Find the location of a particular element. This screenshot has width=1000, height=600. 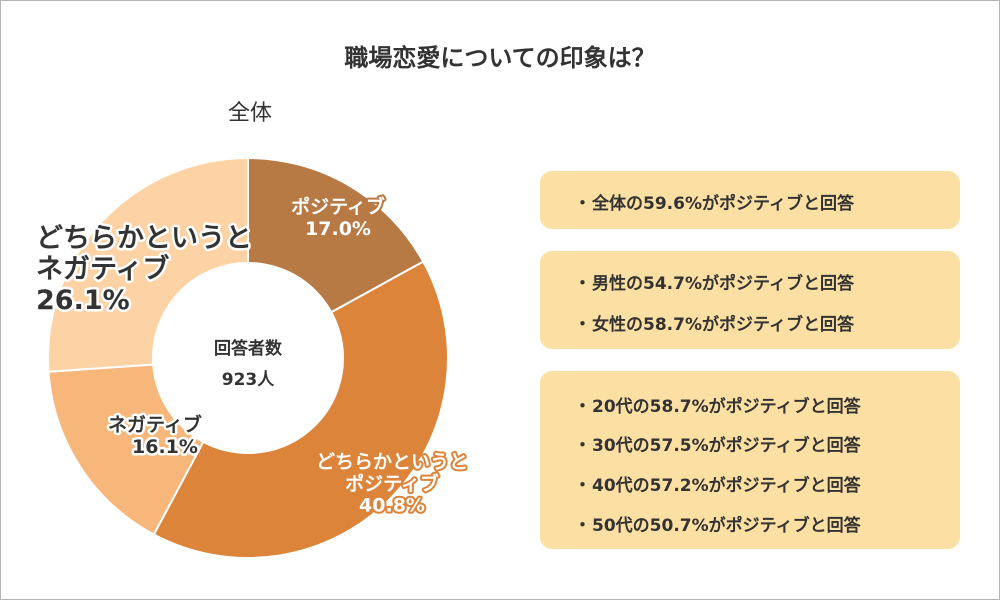

summary-line: ・20代の58.7%がポジティブと回答 is located at coordinates (717, 407).